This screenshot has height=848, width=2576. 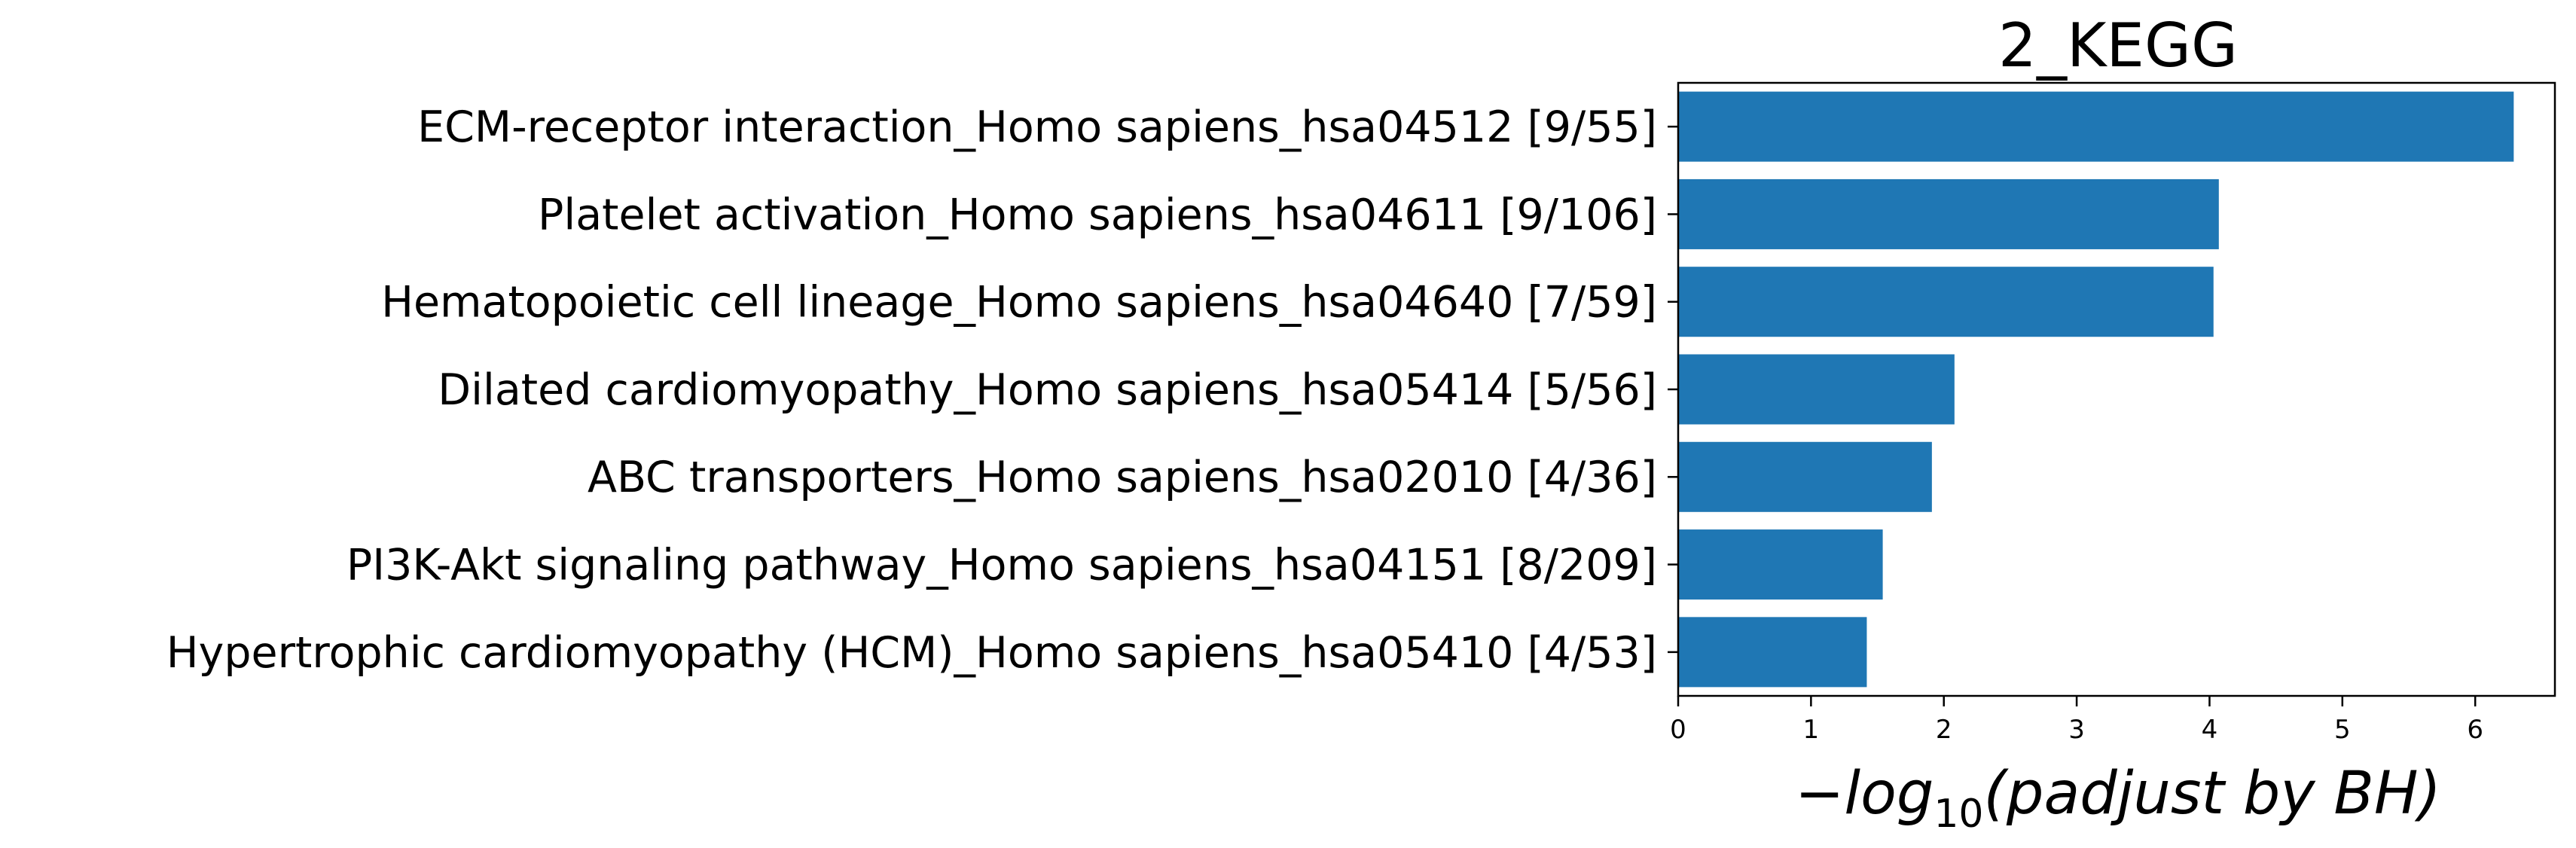 I want to click on x-axis-label-minus: −, so click(x=1820, y=794).